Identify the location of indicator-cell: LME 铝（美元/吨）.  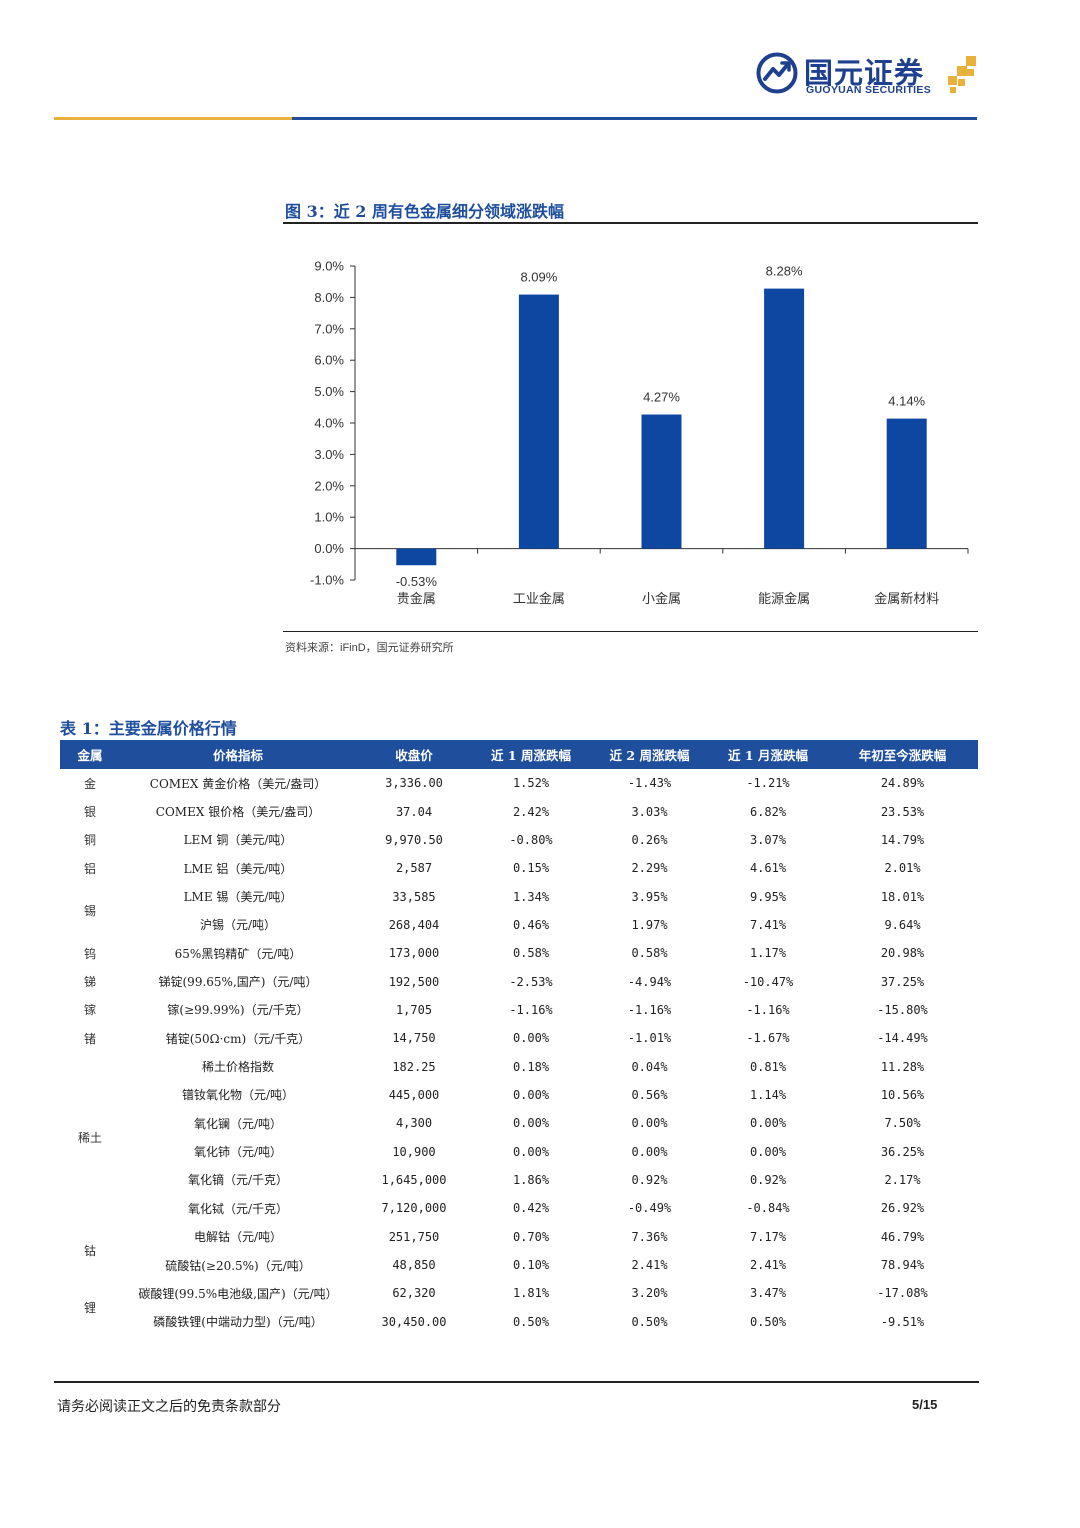
(238, 868).